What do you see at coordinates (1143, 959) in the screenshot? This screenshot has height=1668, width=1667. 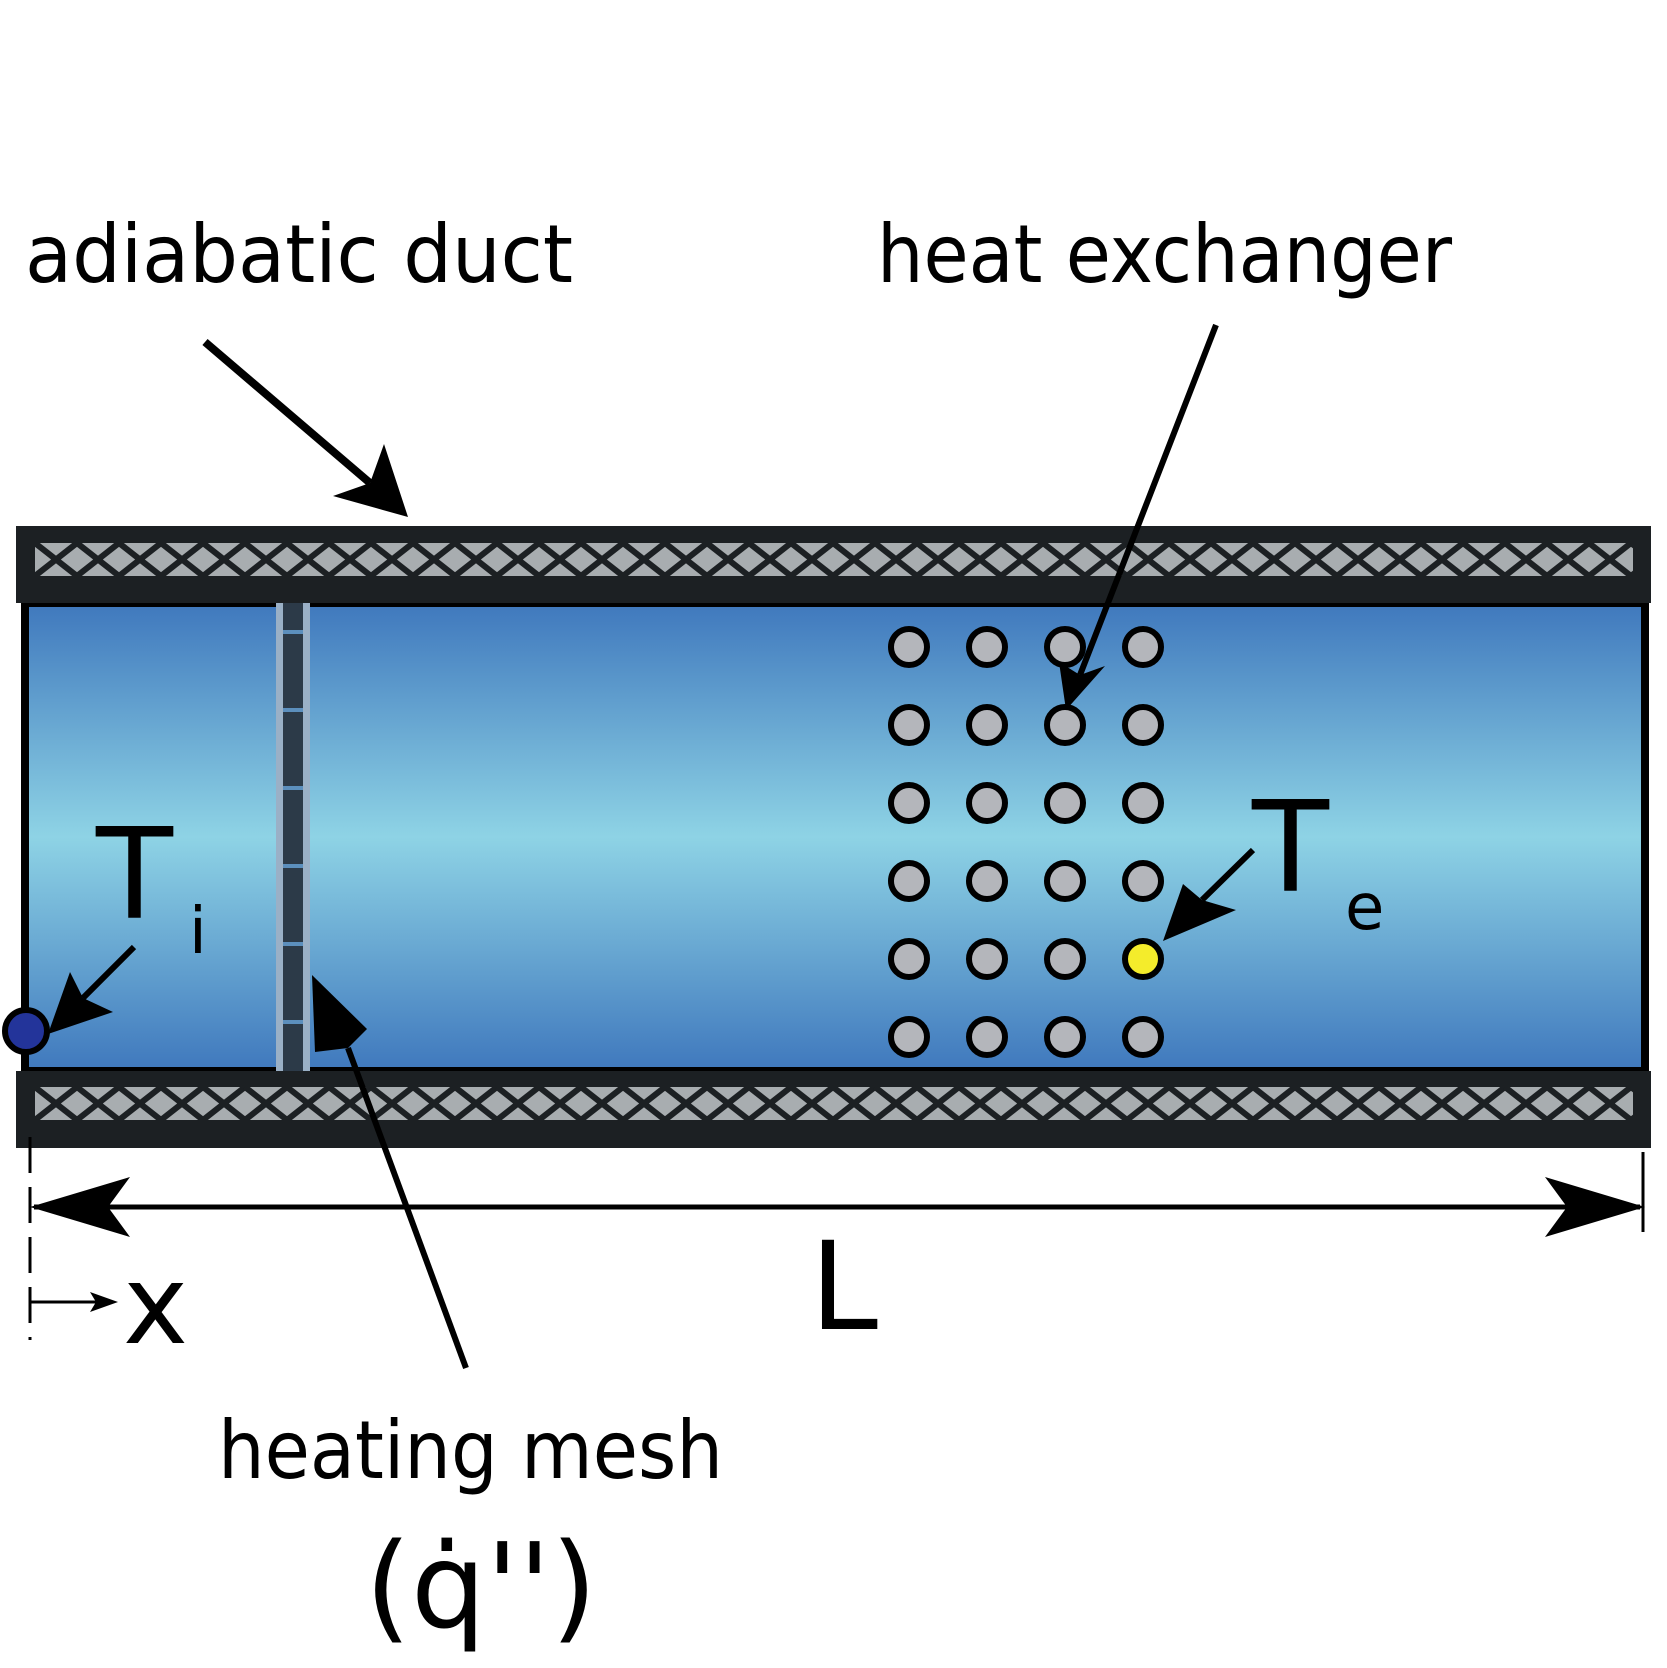 I see `exit-temperature-point` at bounding box center [1143, 959].